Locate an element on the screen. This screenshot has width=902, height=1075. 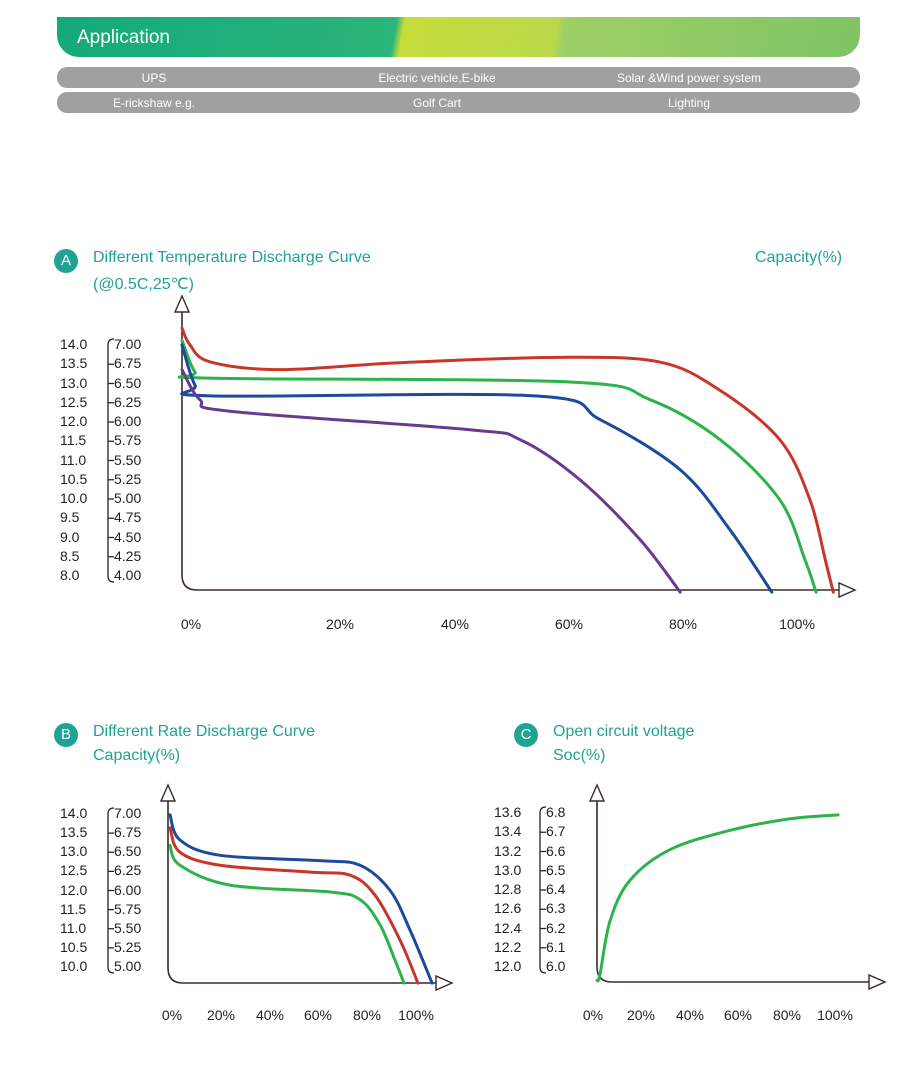
chart-a-xlabel: Capacity(%) is located at coordinates (799, 257).